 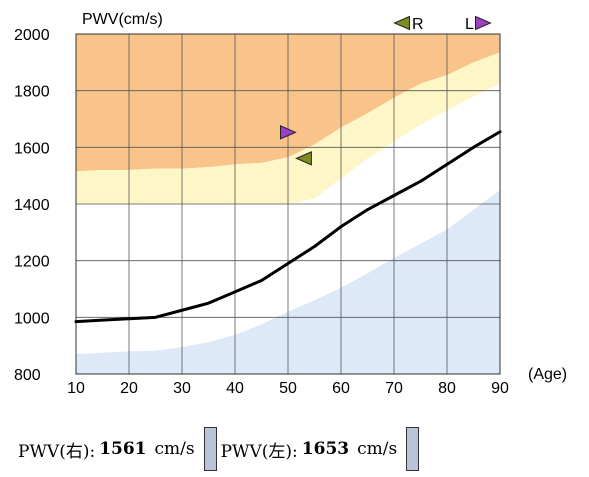 What do you see at coordinates (483, 23) in the screenshot?
I see `legend-marker-l` at bounding box center [483, 23].